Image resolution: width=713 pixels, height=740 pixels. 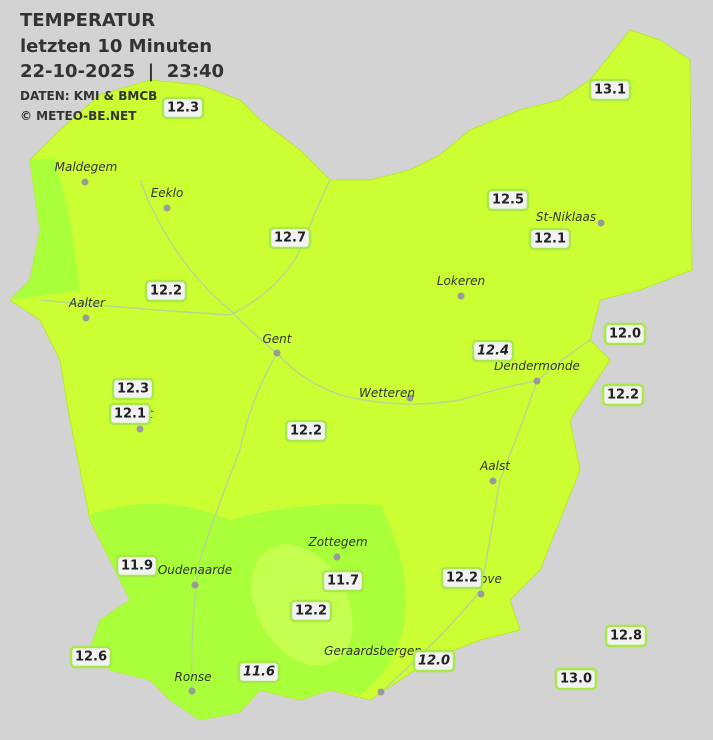 I want to click on city-label: Ronse, so click(x=193, y=677).